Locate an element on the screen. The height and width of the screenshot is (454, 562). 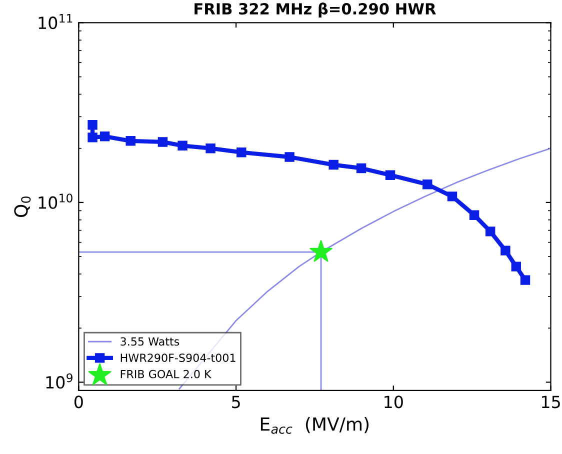
legend-label: 3.55 Watts is located at coordinates (150, 341).